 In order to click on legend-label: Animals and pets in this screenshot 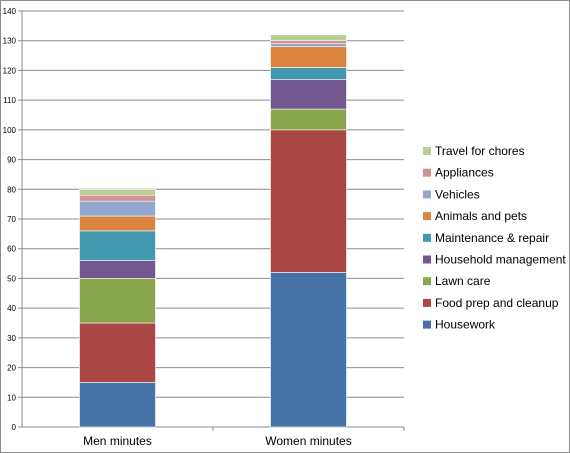, I will do `click(481, 216)`.